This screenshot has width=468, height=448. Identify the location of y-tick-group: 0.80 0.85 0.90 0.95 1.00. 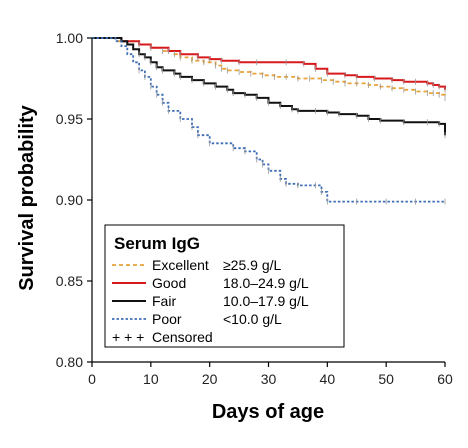
(74, 200).